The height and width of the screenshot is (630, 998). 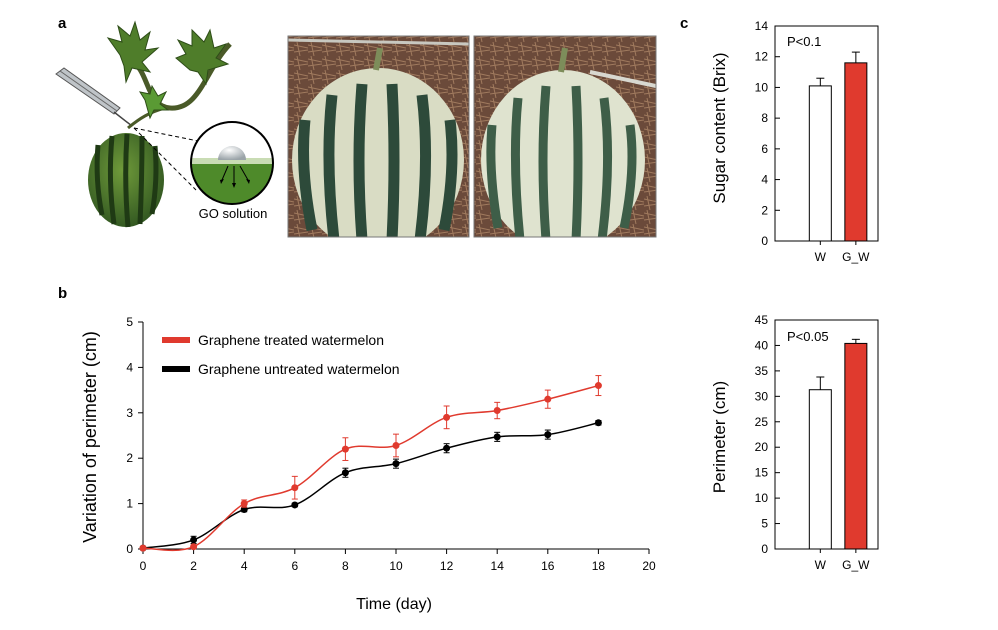 I want to click on panel-letter-b: b, so click(x=62, y=293).